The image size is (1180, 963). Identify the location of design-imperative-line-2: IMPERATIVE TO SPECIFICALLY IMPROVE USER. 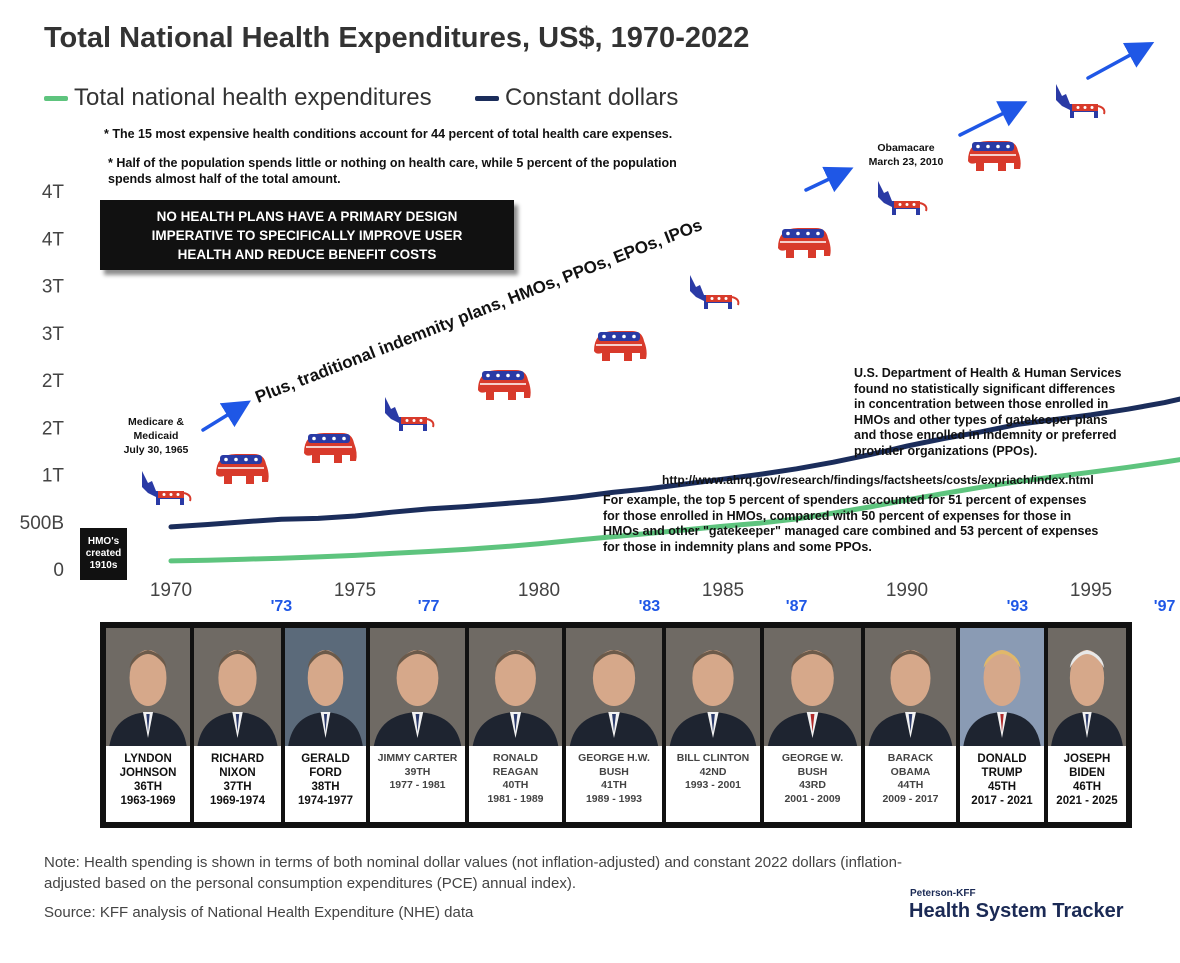
(307, 235).